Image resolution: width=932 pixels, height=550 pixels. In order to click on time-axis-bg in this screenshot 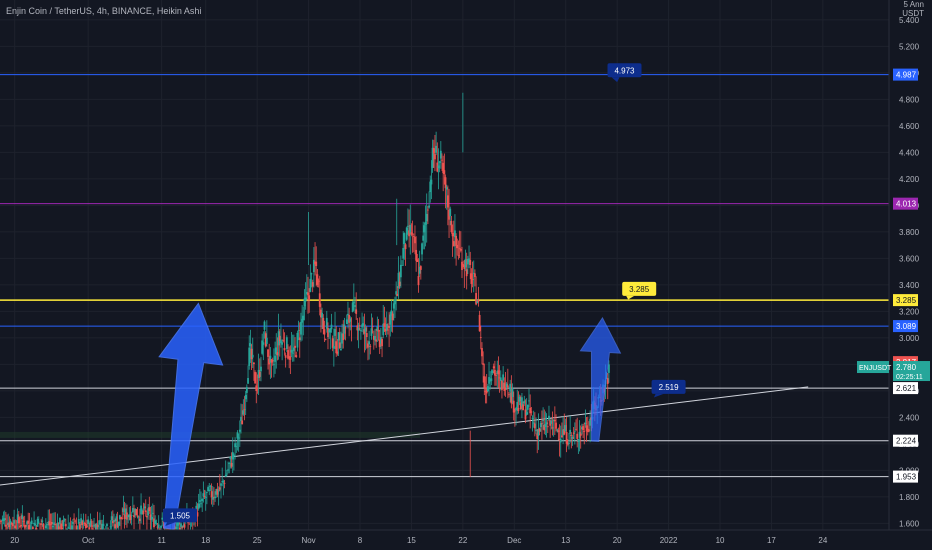, I will do `click(466, 540)`.